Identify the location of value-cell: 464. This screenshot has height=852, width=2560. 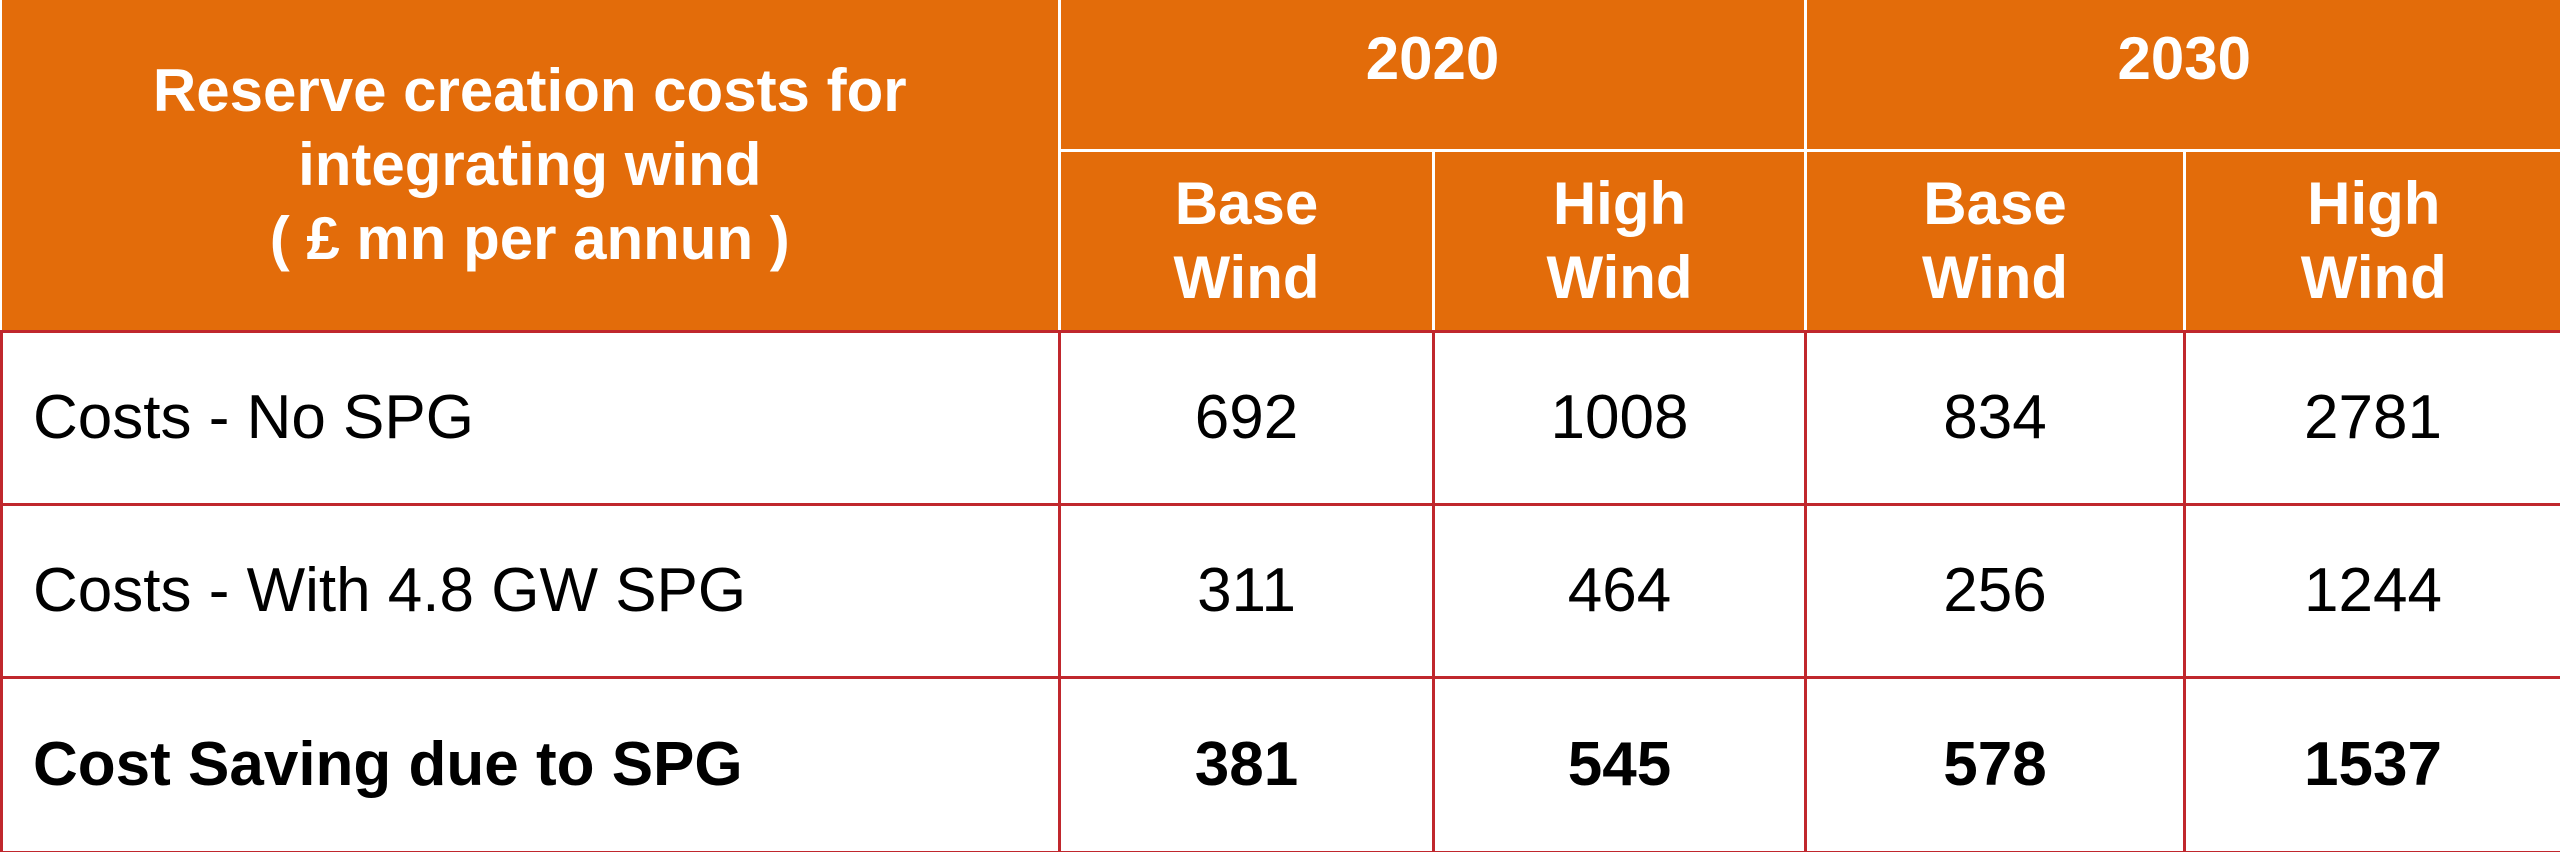
(1619, 590).